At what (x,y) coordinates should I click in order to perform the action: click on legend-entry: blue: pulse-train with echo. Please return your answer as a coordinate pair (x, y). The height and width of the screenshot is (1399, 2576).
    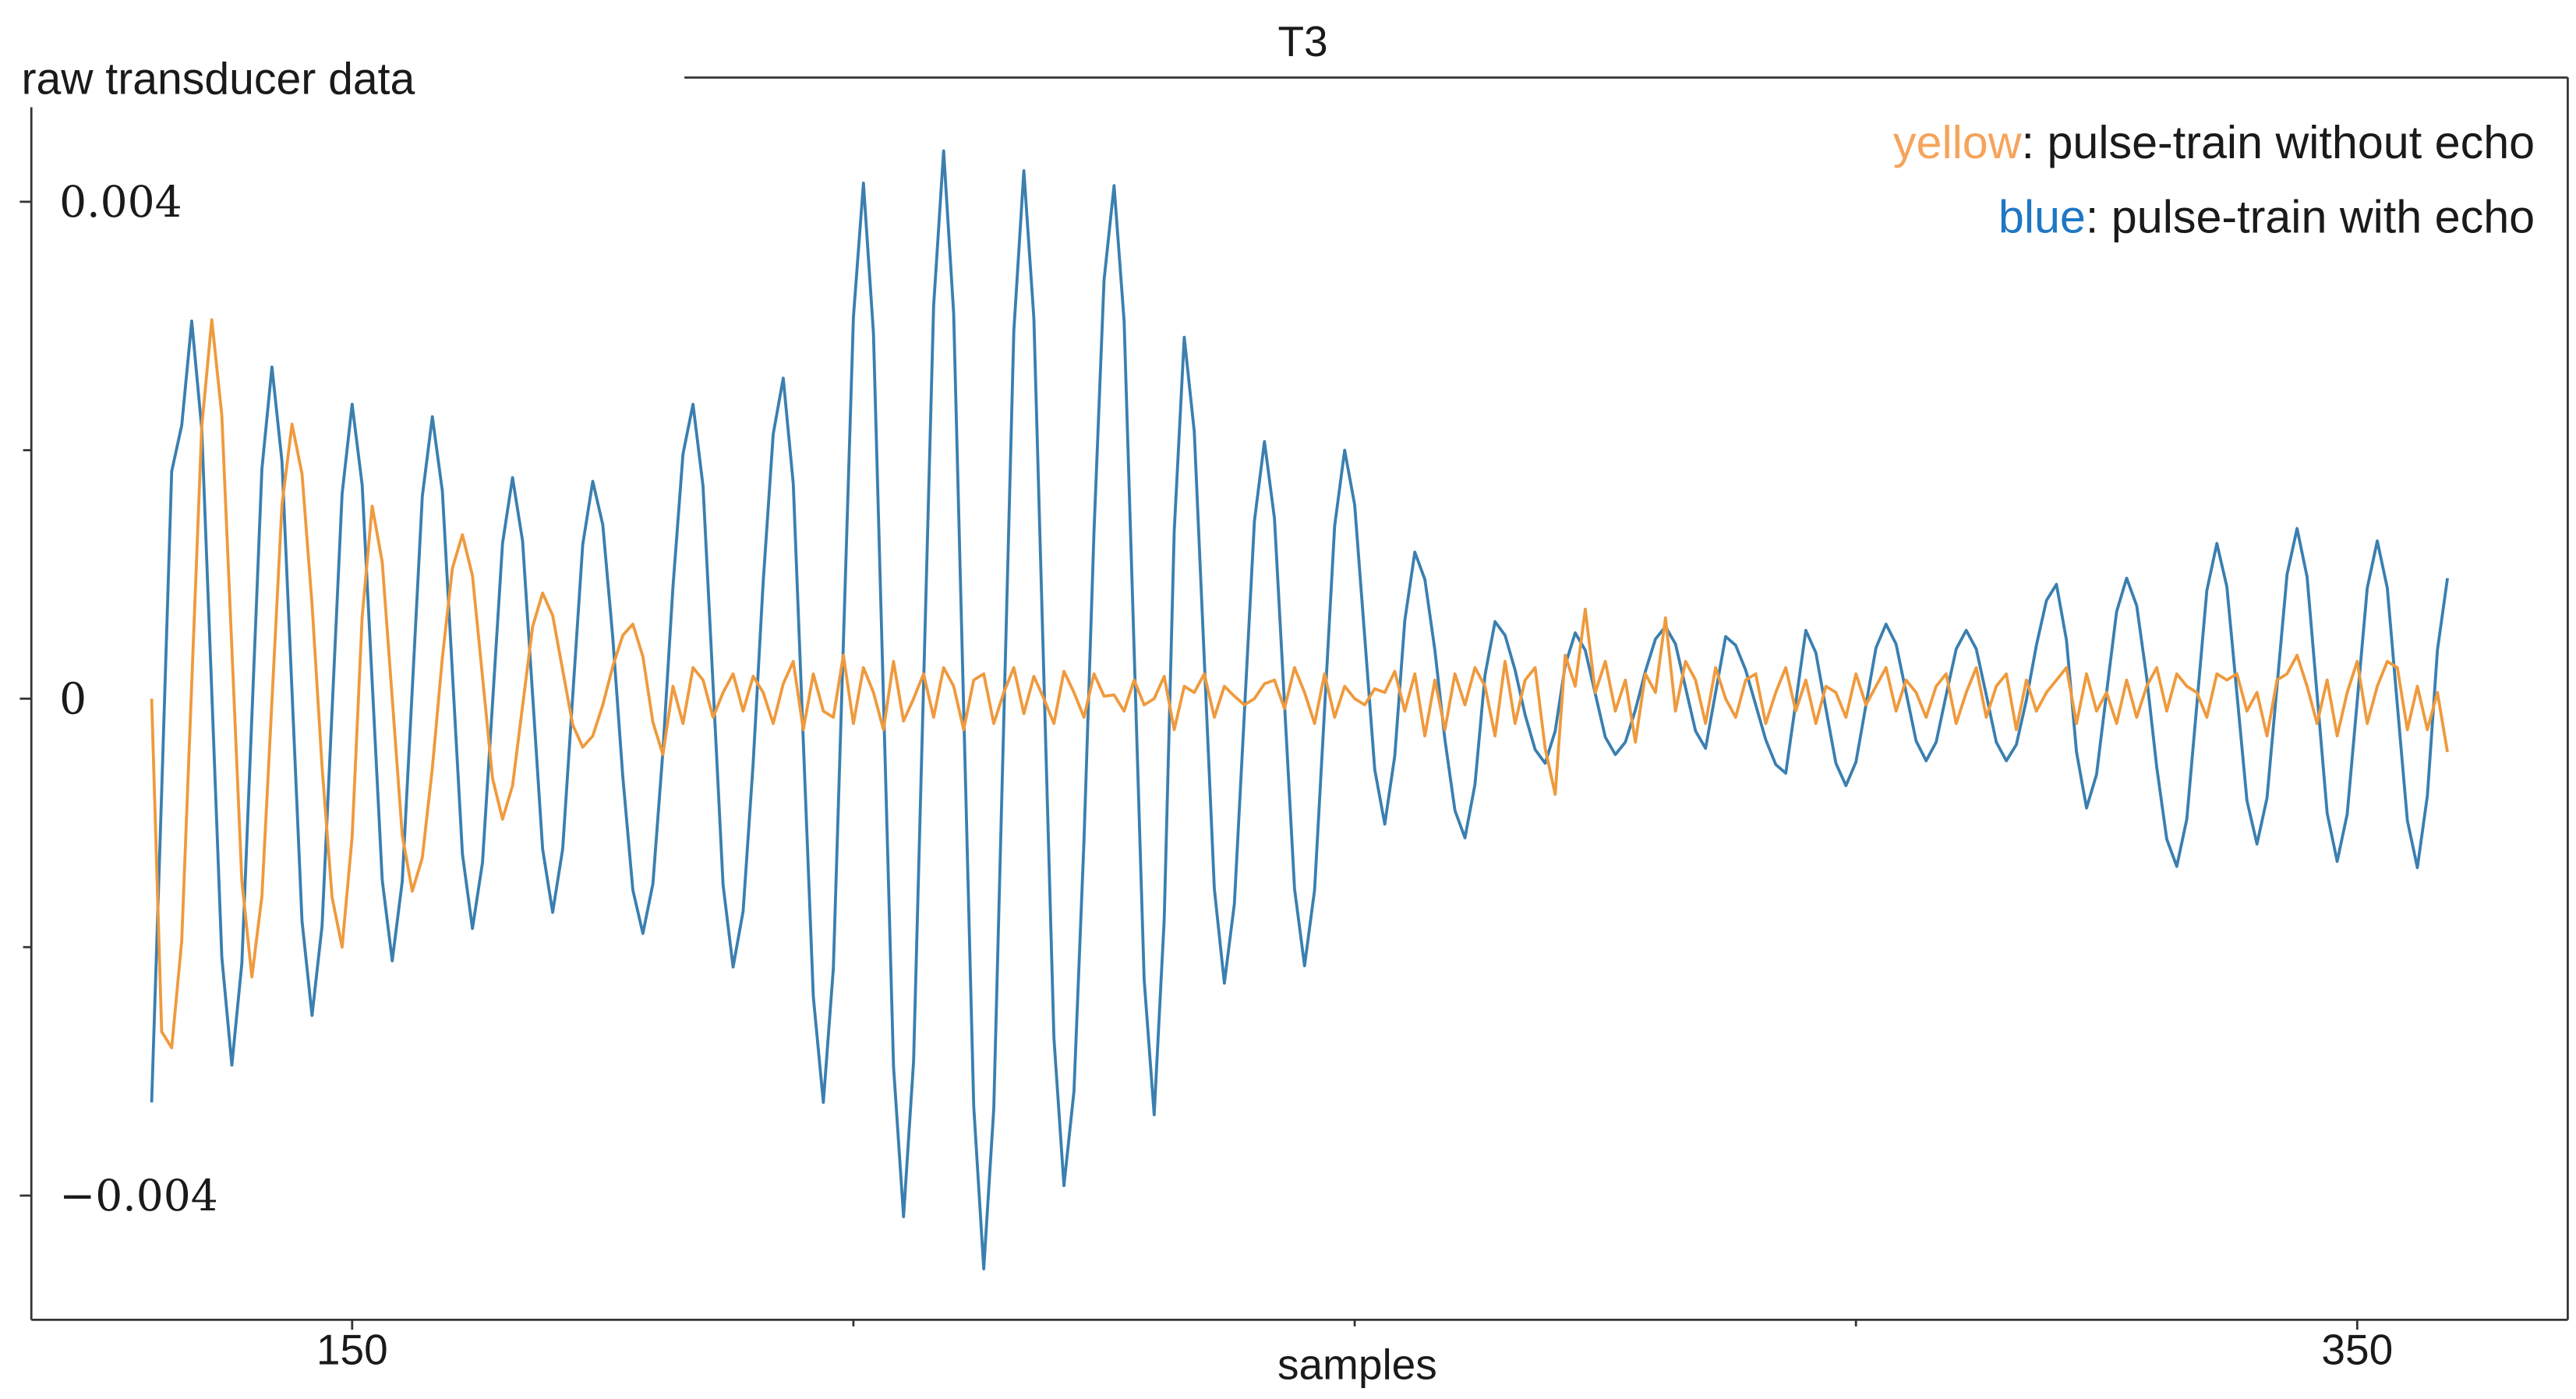
    Looking at the image, I should click on (2266, 216).